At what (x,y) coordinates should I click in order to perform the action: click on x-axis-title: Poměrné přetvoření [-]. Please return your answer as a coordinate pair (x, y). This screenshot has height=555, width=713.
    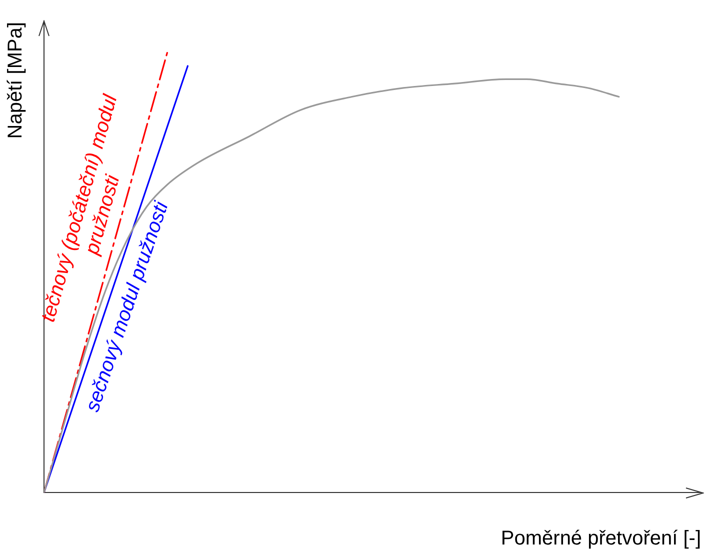
    Looking at the image, I should click on (600, 539).